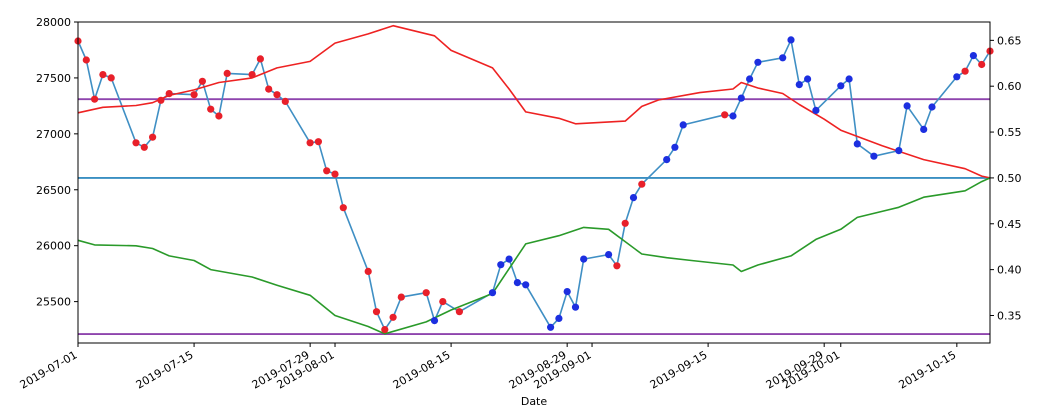 This screenshot has width=1048, height=416. Describe the element at coordinates (1009, 86) in the screenshot. I see `right-tick-label-5: 0.60` at that location.